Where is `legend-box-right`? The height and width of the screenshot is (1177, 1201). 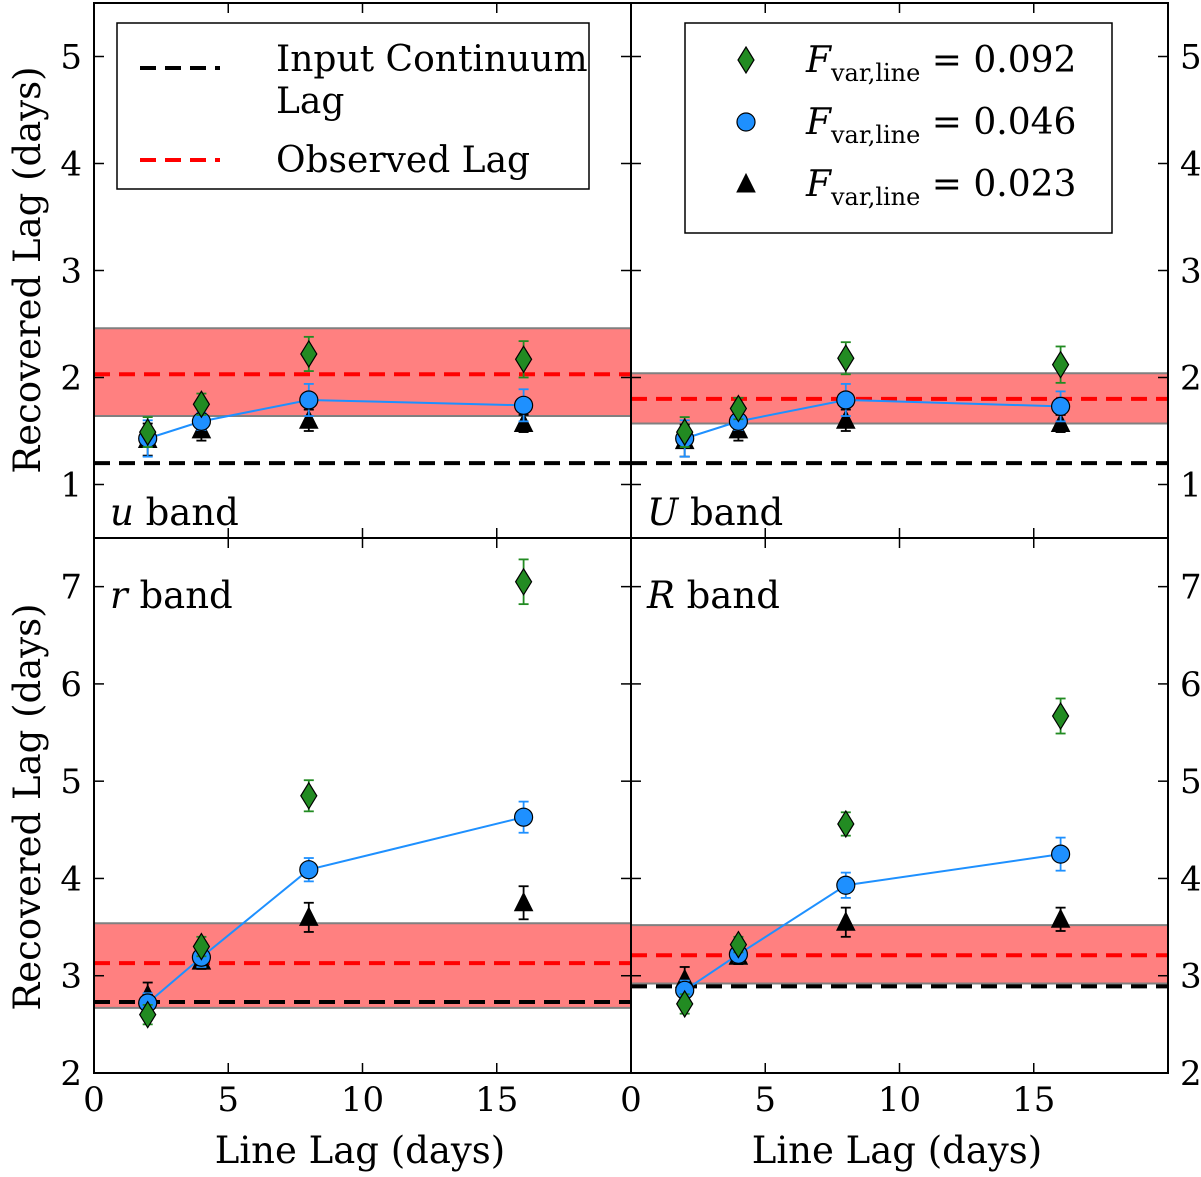 legend-box-right is located at coordinates (898, 128).